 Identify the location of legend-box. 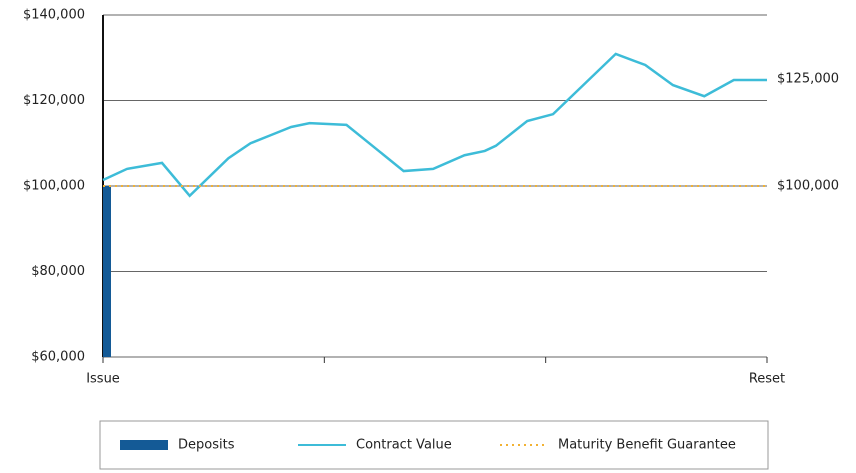
(434, 445).